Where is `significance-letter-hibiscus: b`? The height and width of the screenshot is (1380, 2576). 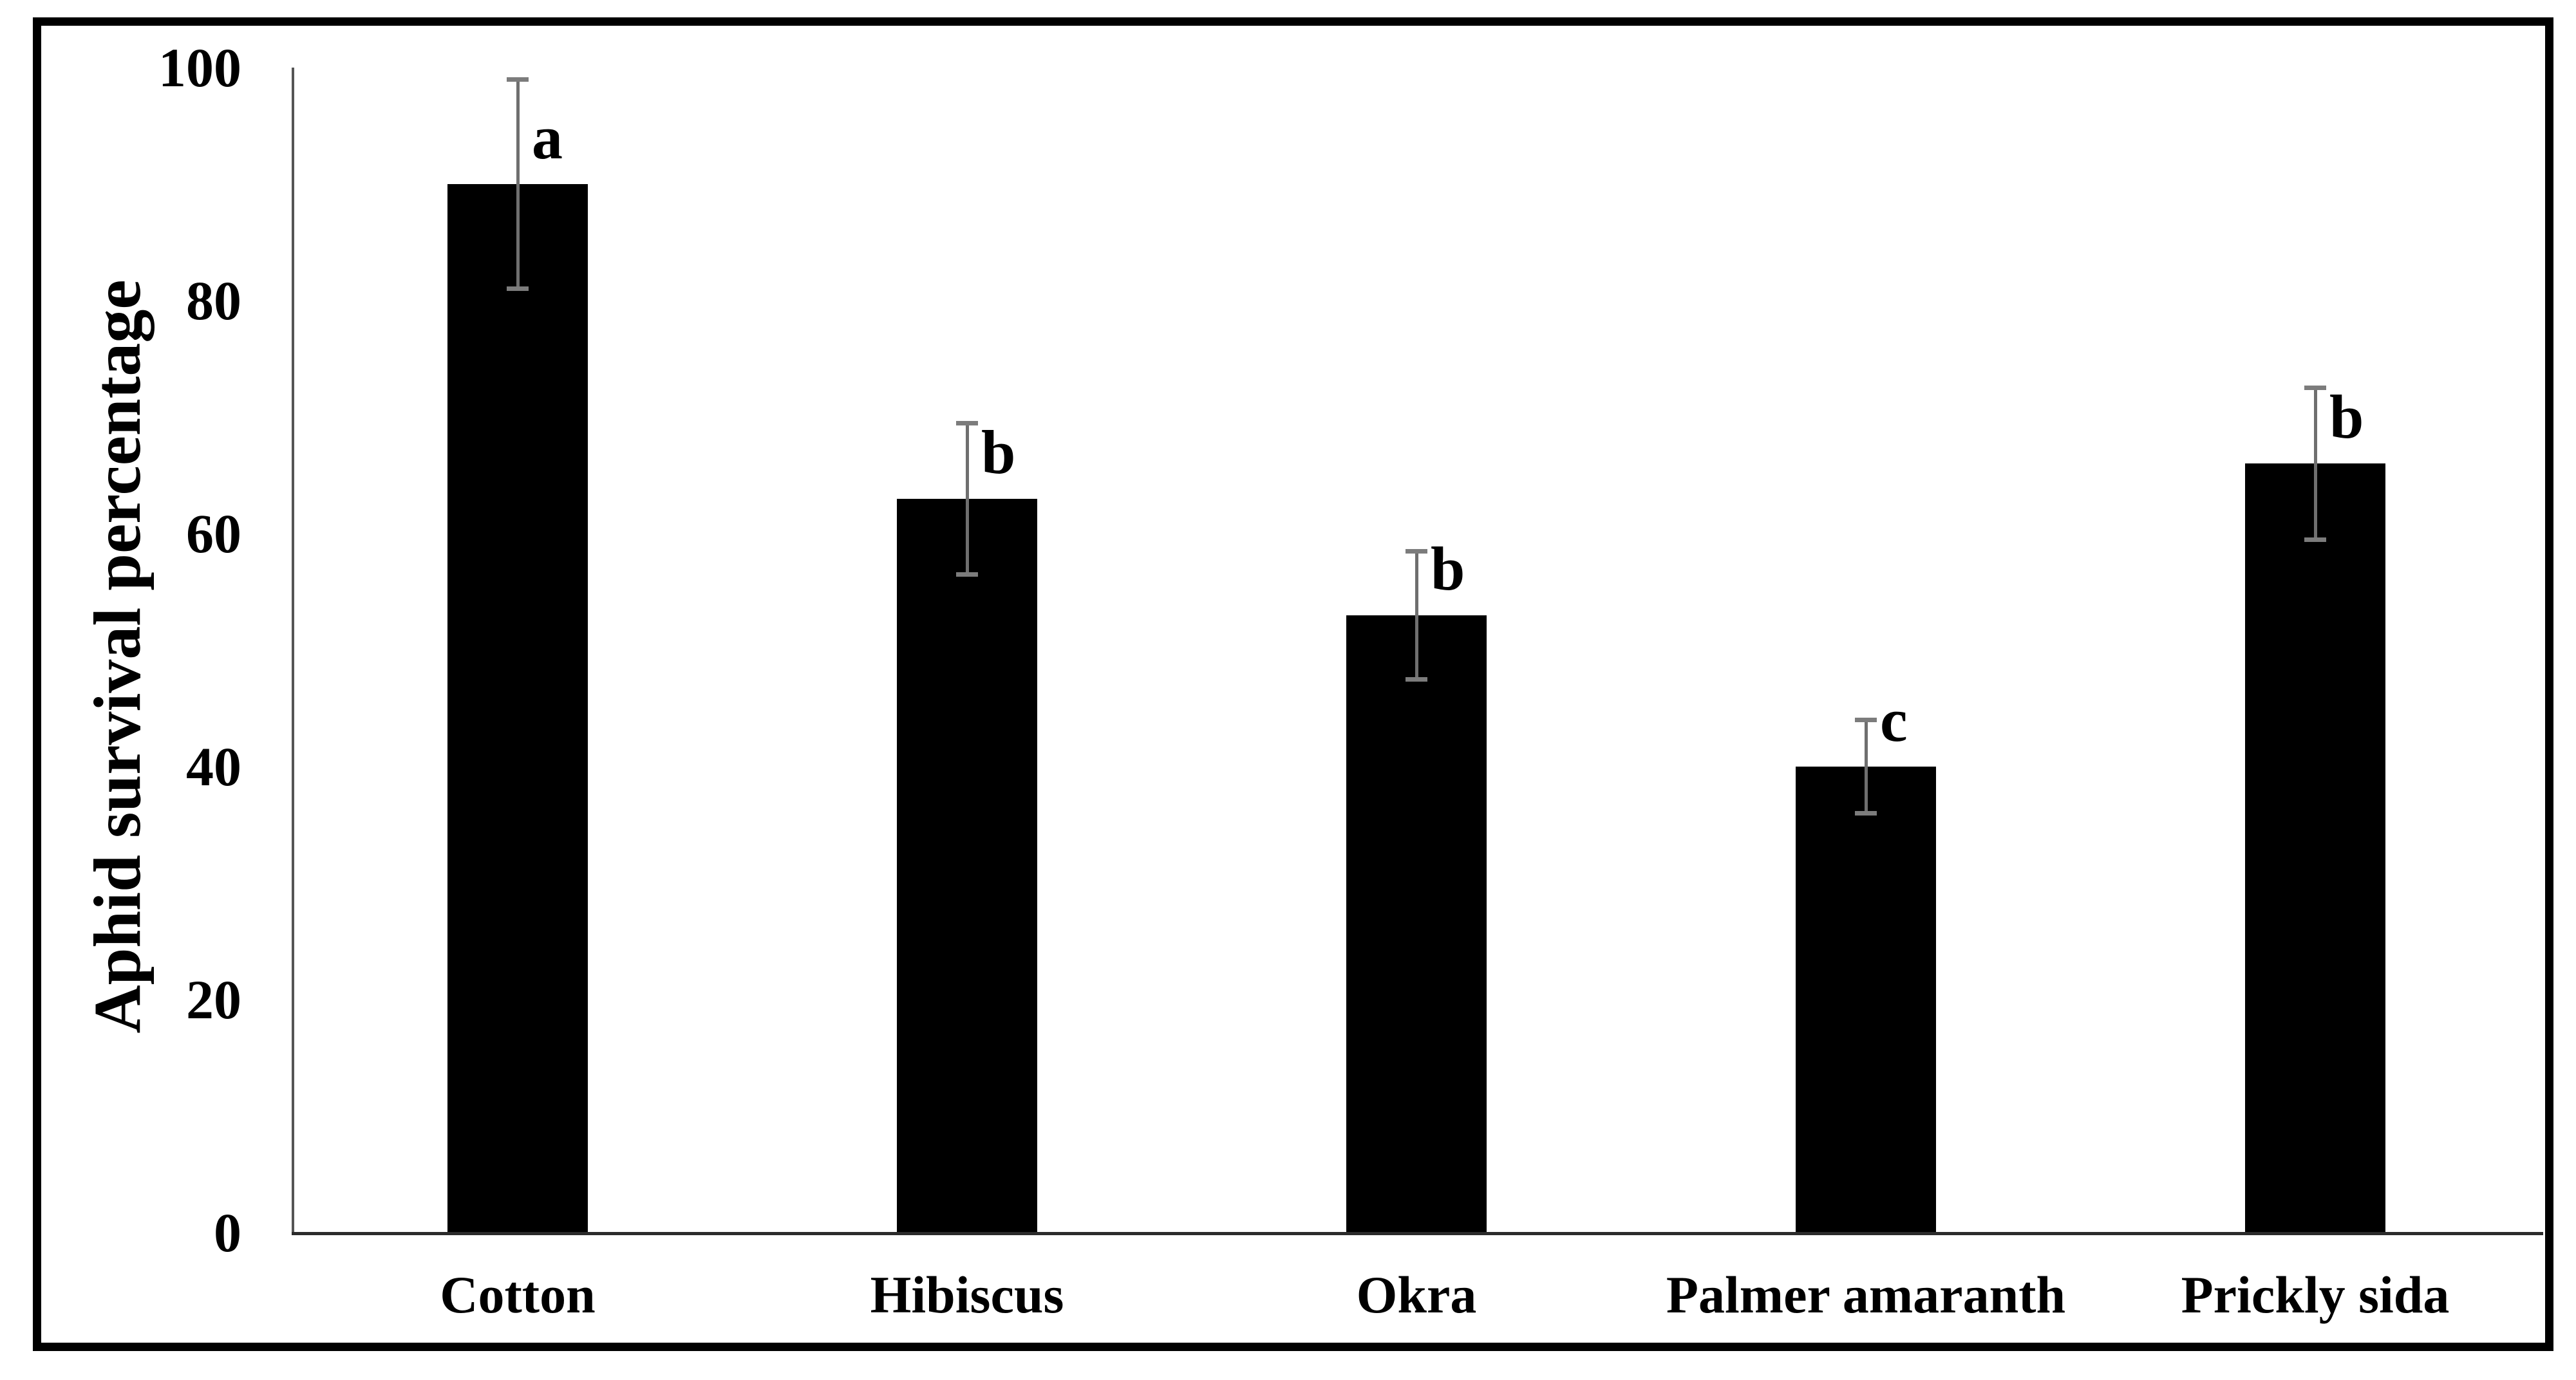 significance-letter-hibiscus: b is located at coordinates (998, 452).